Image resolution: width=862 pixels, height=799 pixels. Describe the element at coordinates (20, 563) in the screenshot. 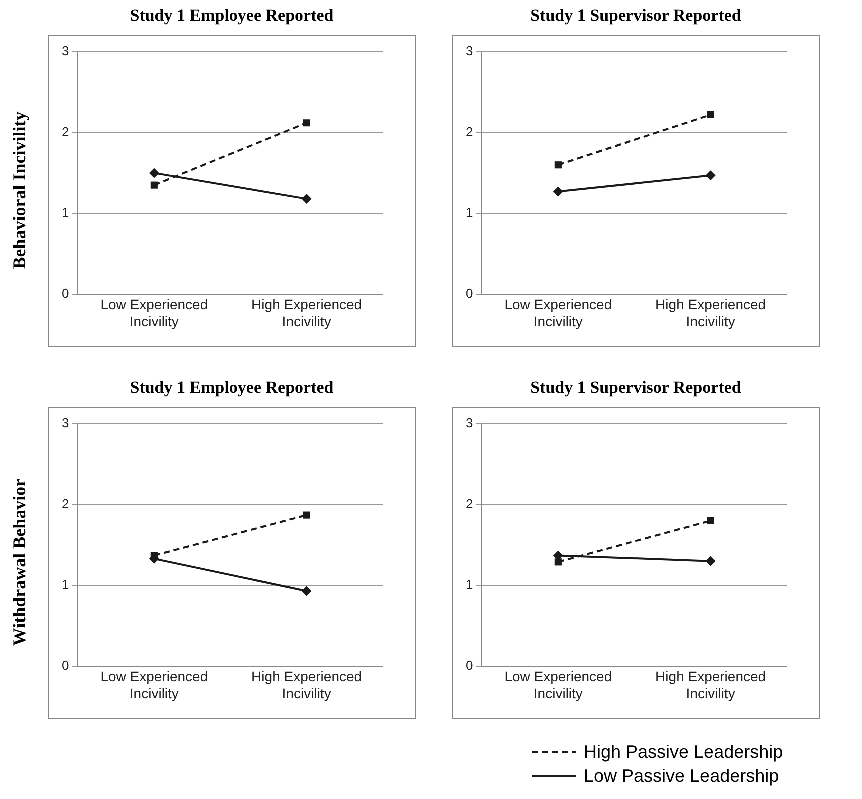

I see `y-axis-title: Withdrawal Behavior` at that location.